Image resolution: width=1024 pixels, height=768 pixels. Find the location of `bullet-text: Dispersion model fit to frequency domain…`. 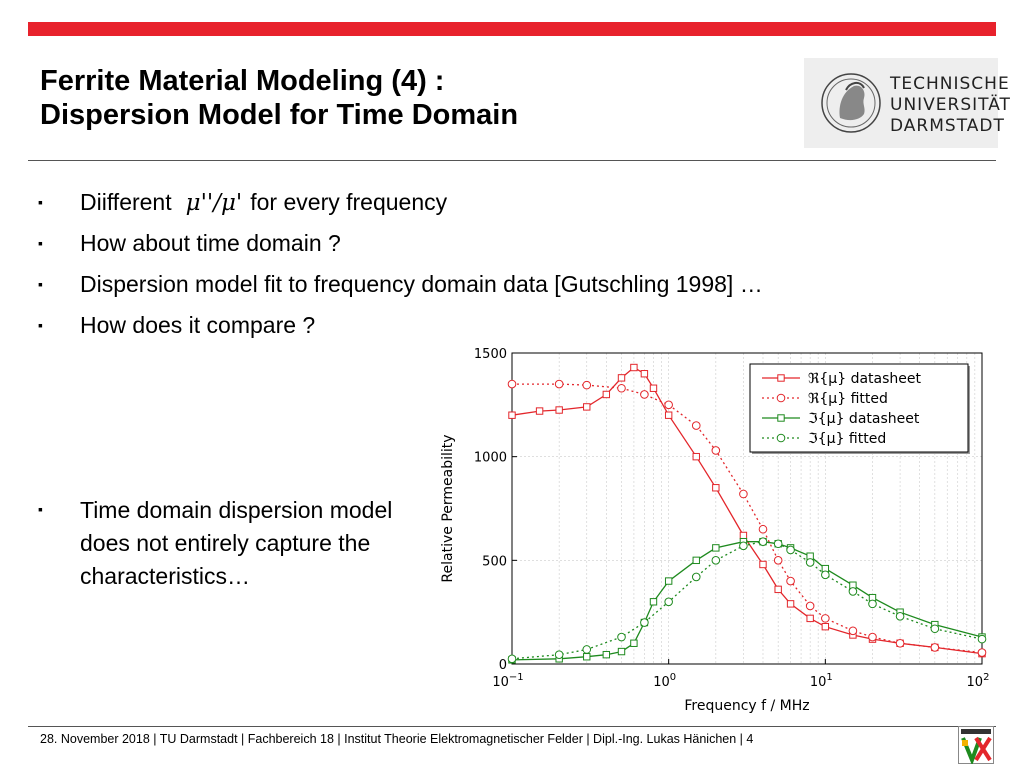

bullet-text: Dispersion model fit to frequency domain… is located at coordinates (421, 284).